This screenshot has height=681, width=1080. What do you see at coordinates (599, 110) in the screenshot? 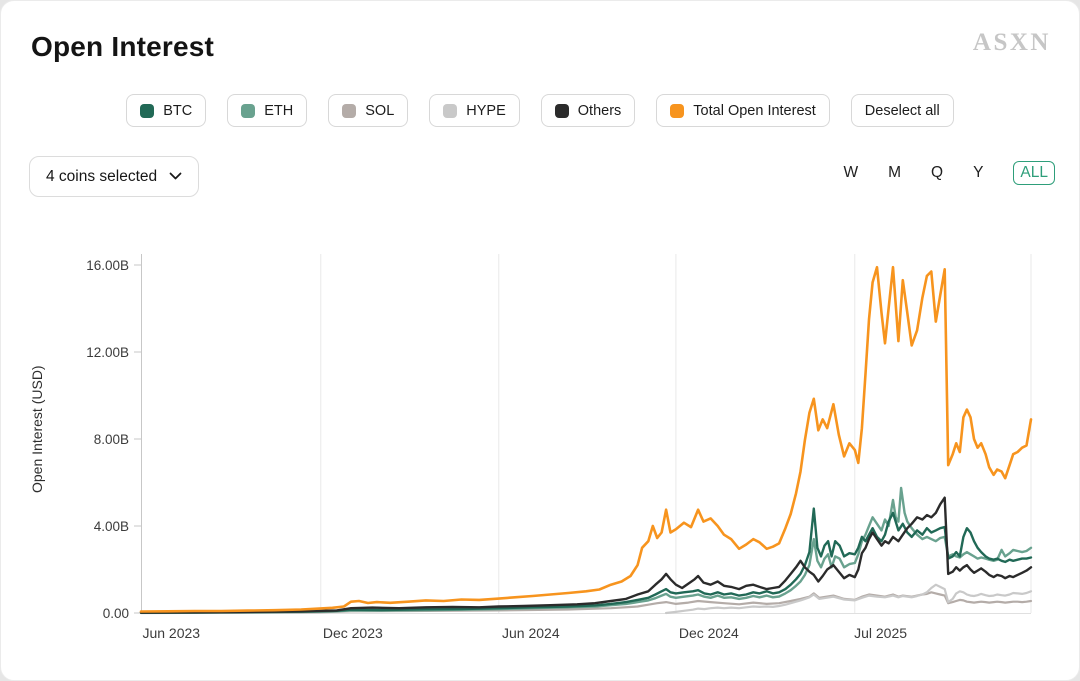
I see `legend-others-label: Others` at bounding box center [599, 110].